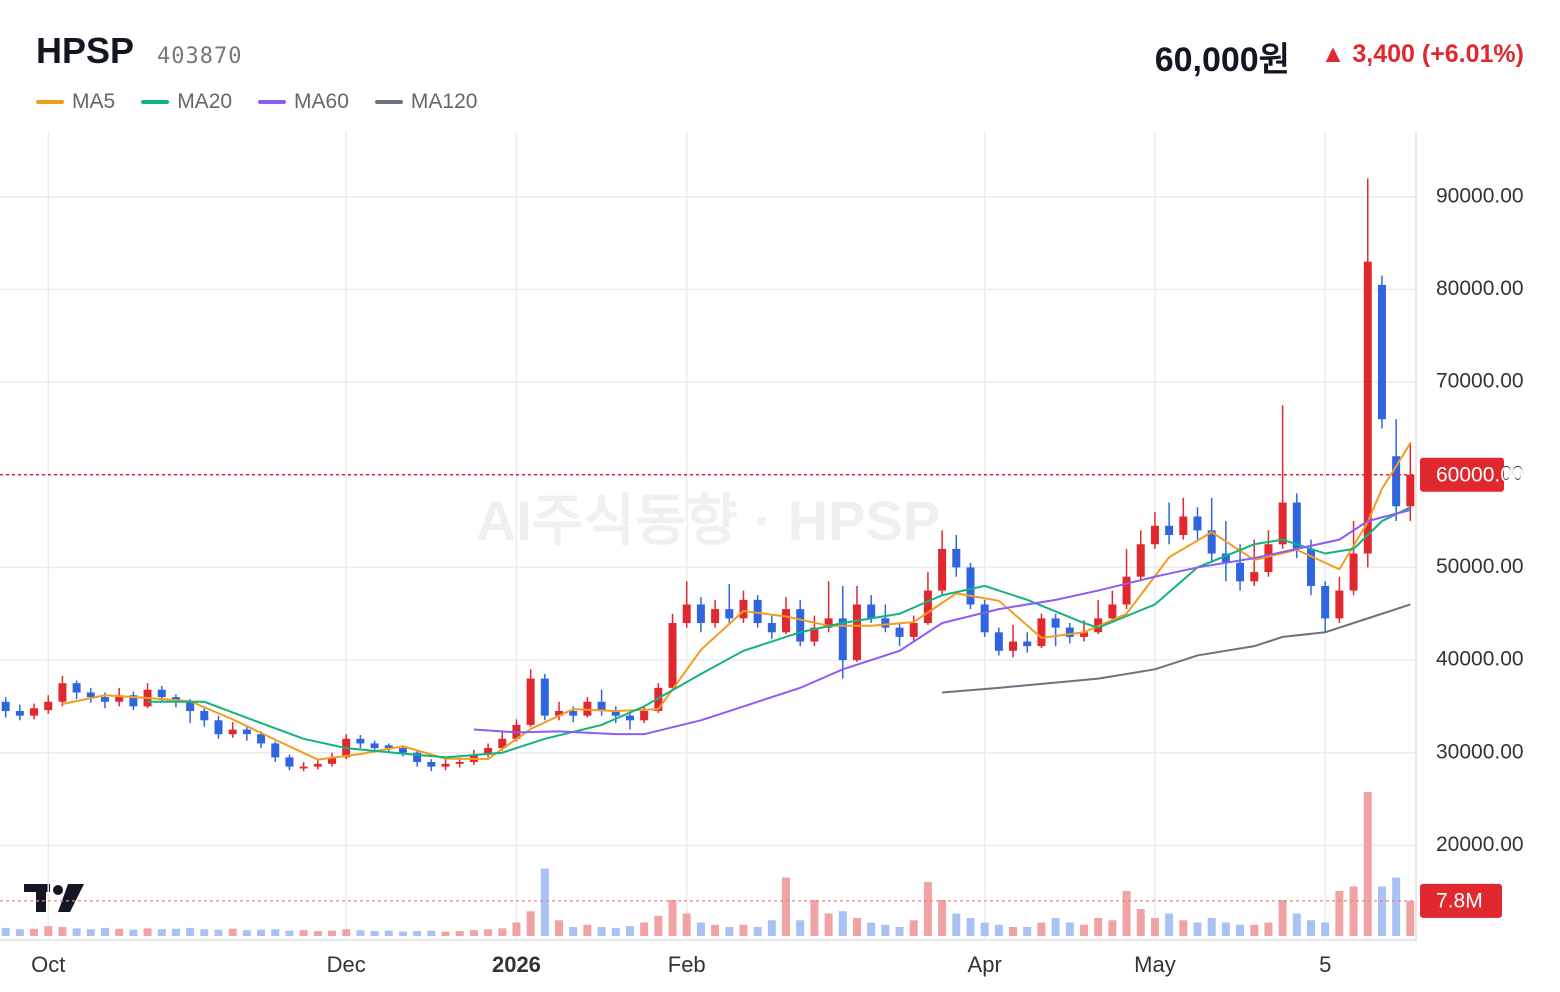 This screenshot has width=1560, height=992. What do you see at coordinates (1480, 288) in the screenshot?
I see `y-tick-label: 80000.00` at bounding box center [1480, 288].